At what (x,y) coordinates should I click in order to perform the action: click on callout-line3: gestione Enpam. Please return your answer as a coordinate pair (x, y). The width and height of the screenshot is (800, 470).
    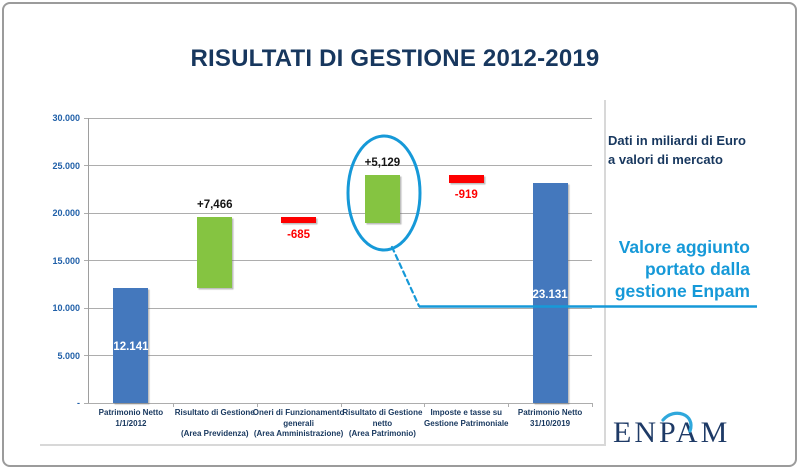
    Looking at the image, I should click on (682, 291).